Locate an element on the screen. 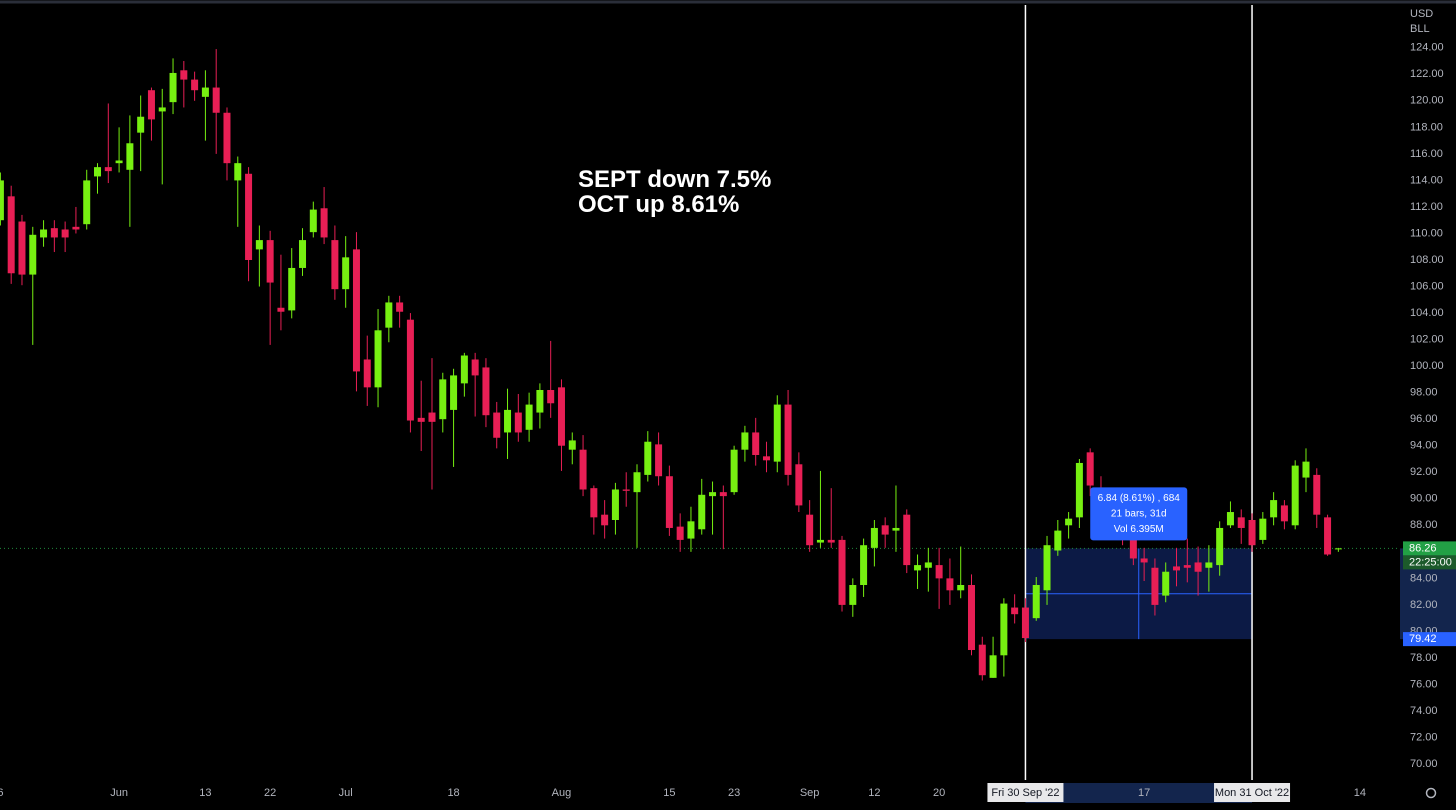  crosshair-label-box is located at coordinates (1252, 792).